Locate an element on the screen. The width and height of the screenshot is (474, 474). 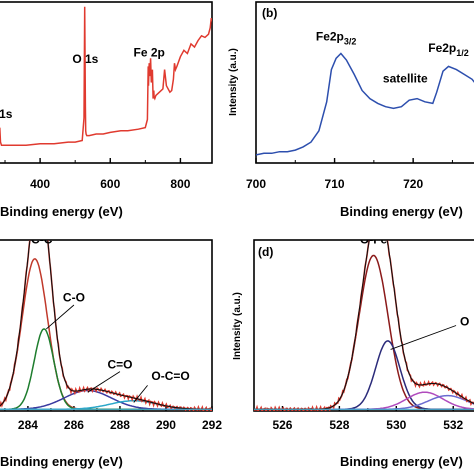
x-tick-label: 800 is located at coordinates (180, 184).